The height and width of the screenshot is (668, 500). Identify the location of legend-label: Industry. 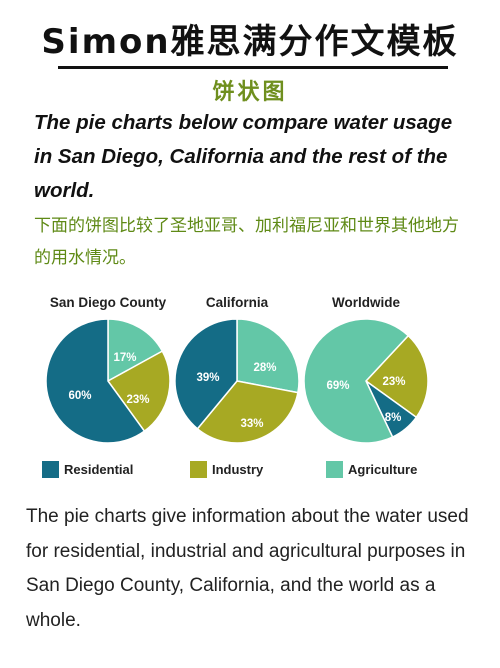
(238, 469).